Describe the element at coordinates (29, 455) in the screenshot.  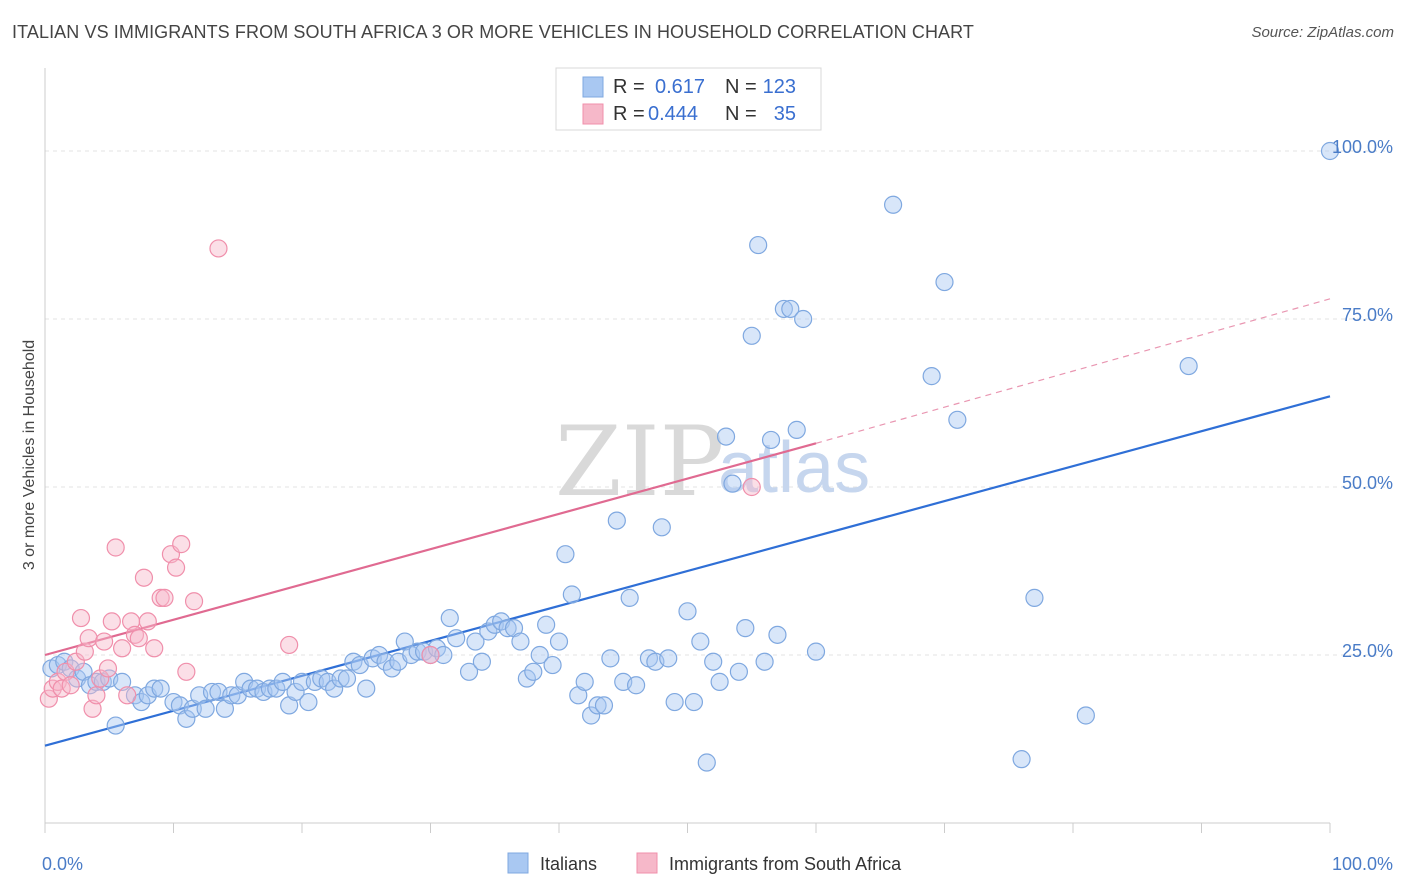
I see `y-axis-label: 3 or more Vehicles in Household` at that location.